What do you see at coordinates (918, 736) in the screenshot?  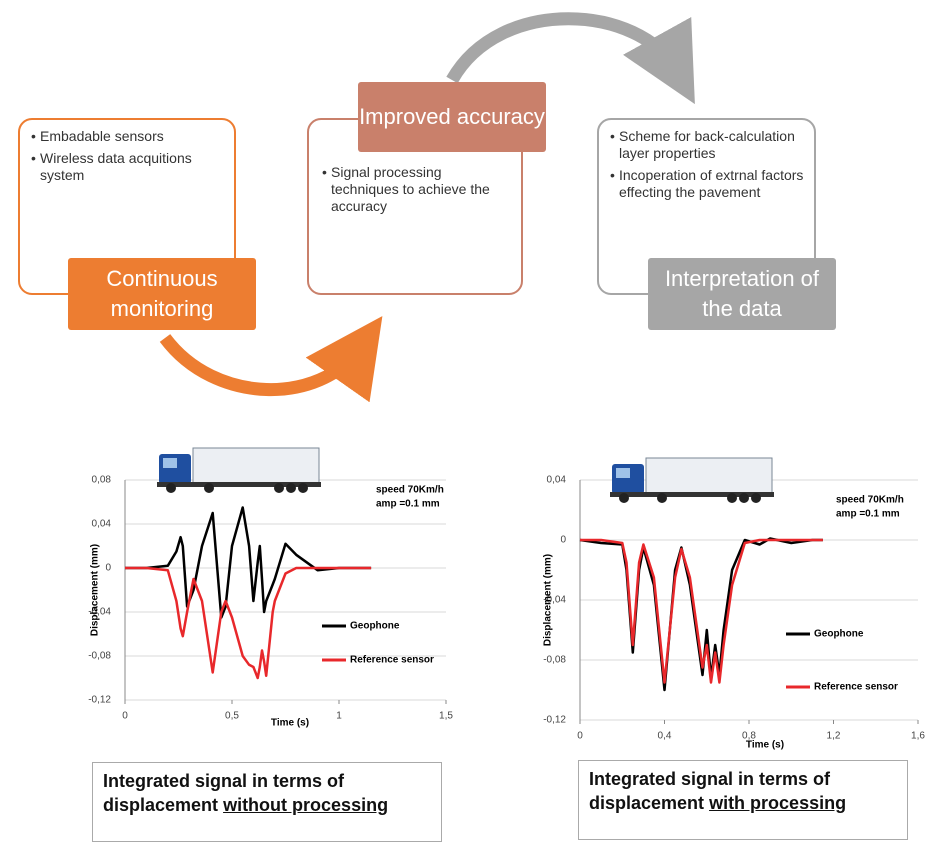 I see `x-tick-label: 1,6` at bounding box center [918, 736].